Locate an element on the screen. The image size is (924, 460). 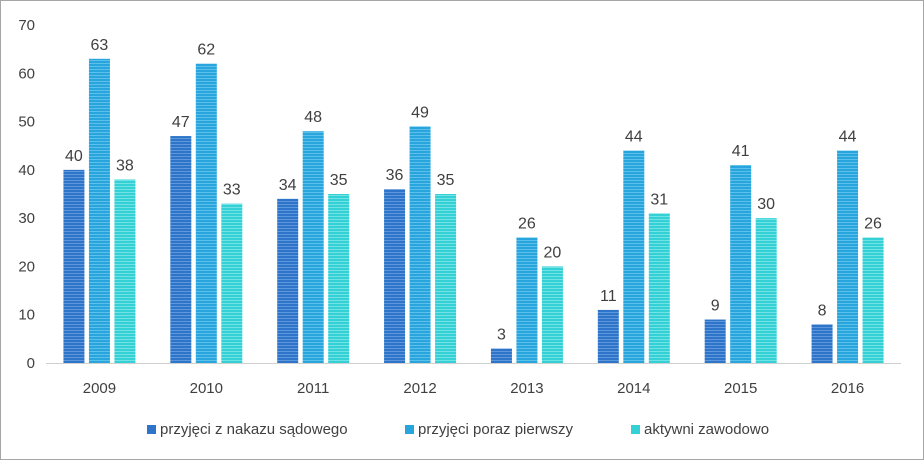
data-label: 31 is located at coordinates (659, 199).